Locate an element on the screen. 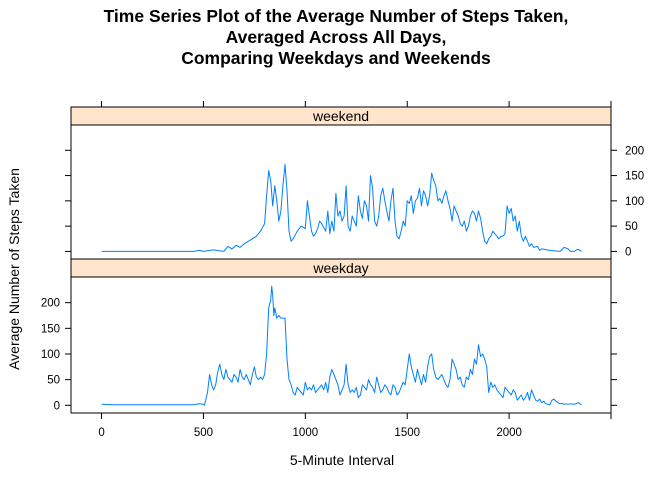 The width and height of the screenshot is (672, 480). y-tick-label-weekday: 150 is located at coordinates (50, 329).